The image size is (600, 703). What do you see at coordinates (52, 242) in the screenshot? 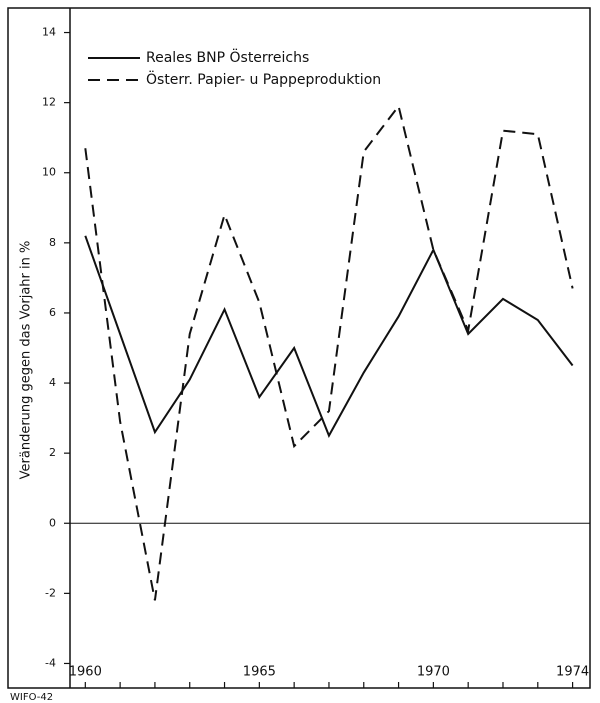
I see `y-tick-label: 8` at bounding box center [52, 242].